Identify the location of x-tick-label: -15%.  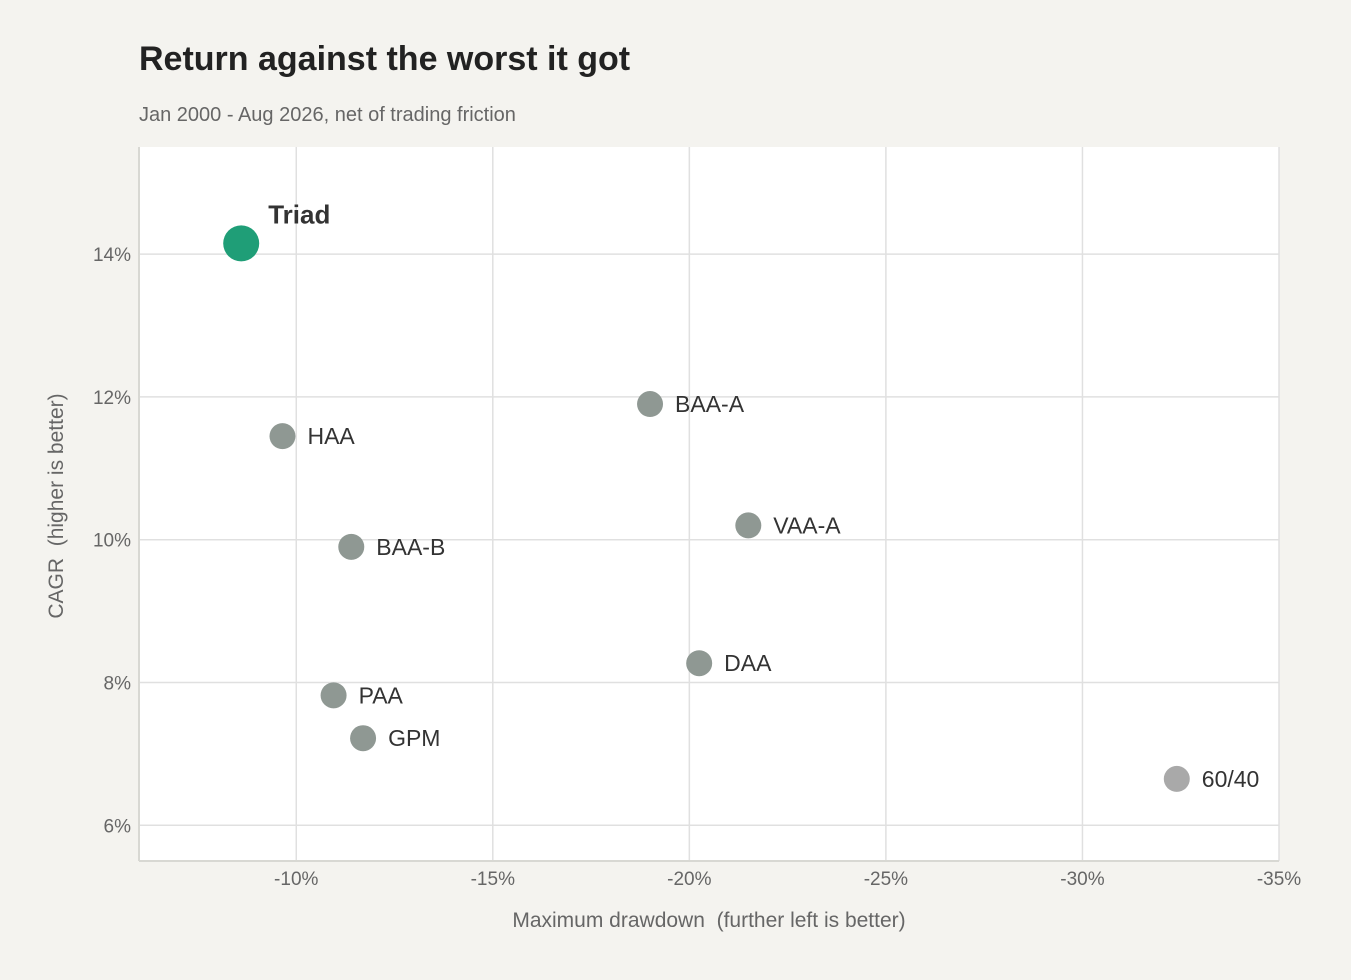
(493, 879).